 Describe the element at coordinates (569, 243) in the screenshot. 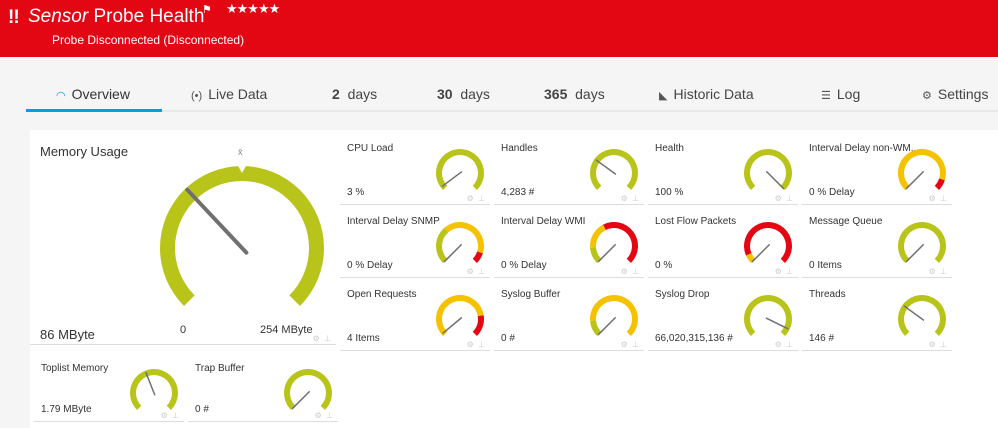

I see `channel-tile-interval-delay-wmi: Interval Delay WMI 0 % Delay ⚙ ⊥` at that location.